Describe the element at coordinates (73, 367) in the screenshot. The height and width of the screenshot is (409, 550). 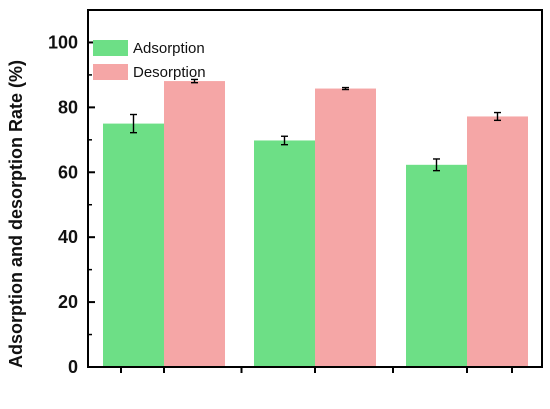
I see `y-tick-label: 0` at that location.